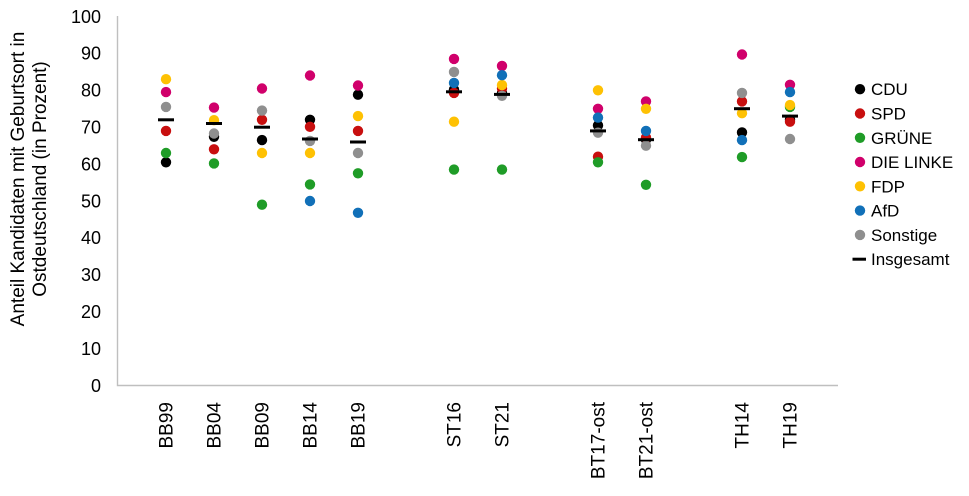 Image resolution: width=969 pixels, height=496 pixels. What do you see at coordinates (791, 425) in the screenshot?
I see `svg-text: TH19` at bounding box center [791, 425].